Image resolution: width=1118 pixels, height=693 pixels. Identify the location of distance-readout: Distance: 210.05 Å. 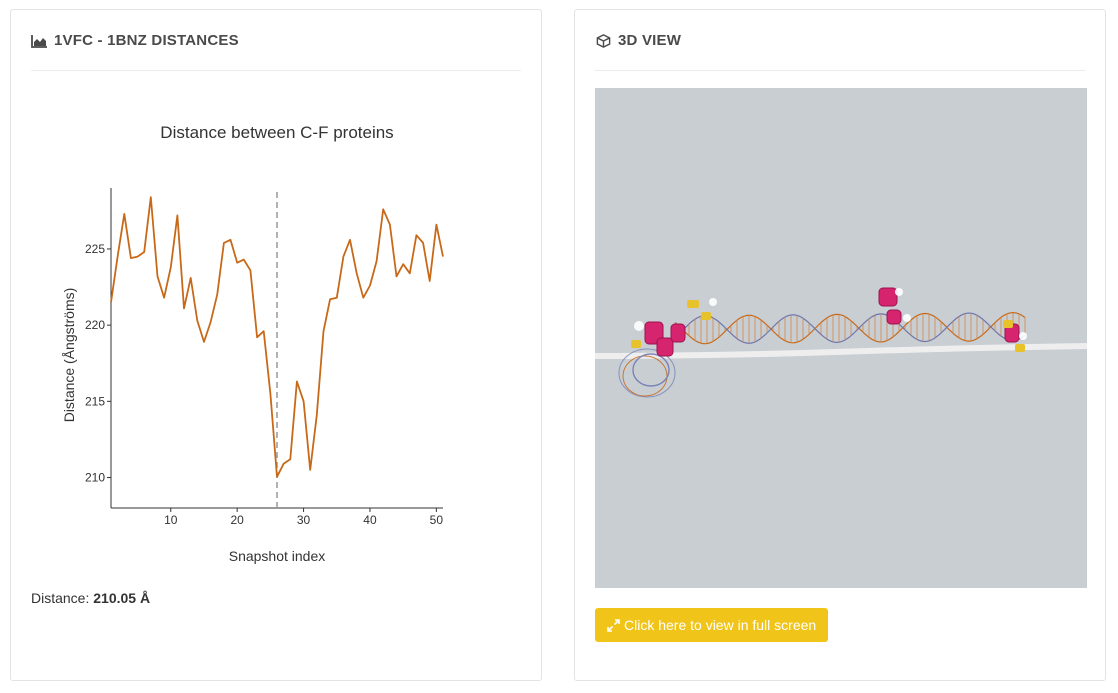
(90, 598).